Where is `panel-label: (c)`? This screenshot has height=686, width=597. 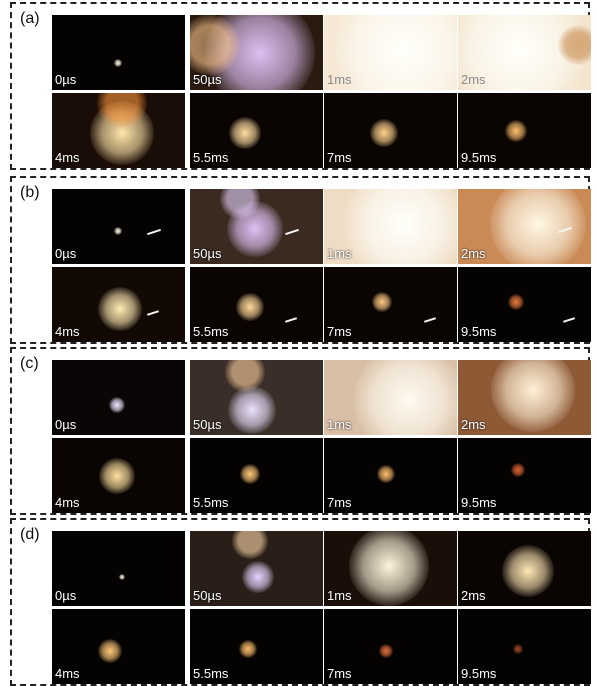
panel-label: (c) is located at coordinates (29, 363).